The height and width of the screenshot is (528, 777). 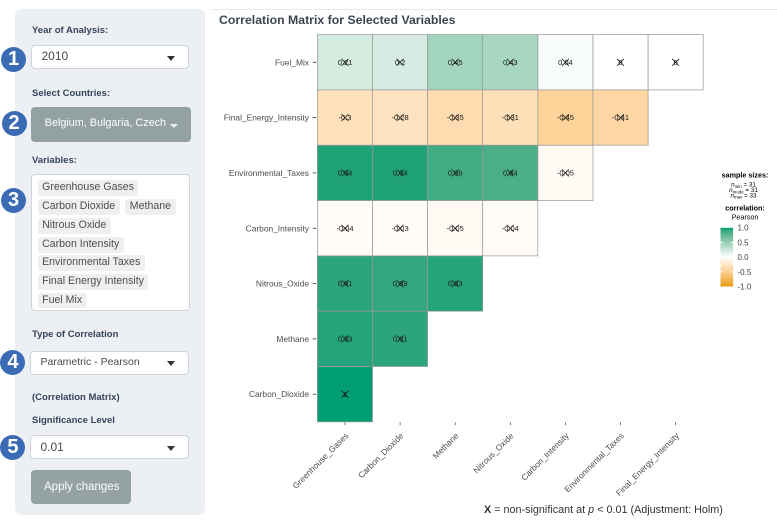 I want to click on svg-text: Pearson, so click(x=745, y=216).